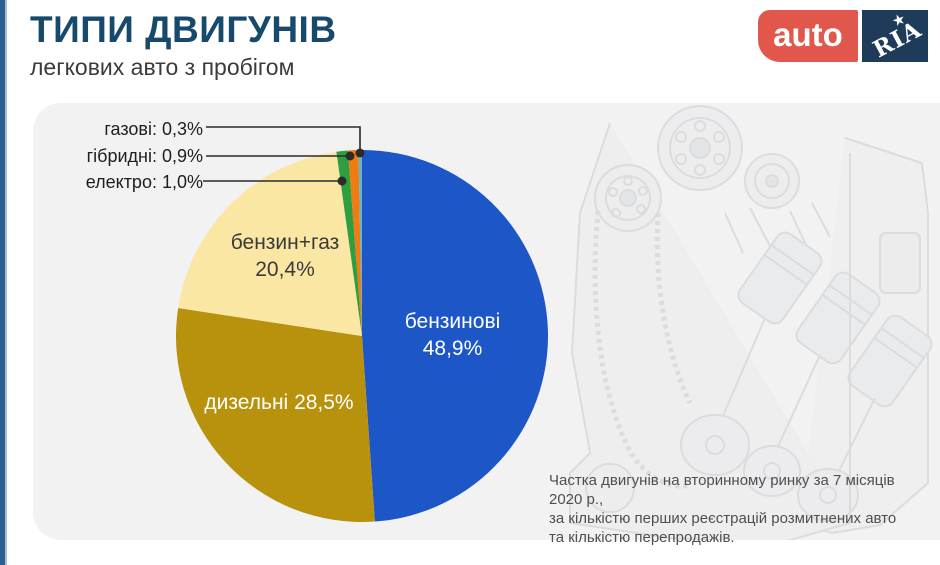 The width and height of the screenshot is (940, 565). Describe the element at coordinates (285, 256) in the screenshot. I see `slice-label-benzyn-gaz: бензин+газ 20,4%` at that location.